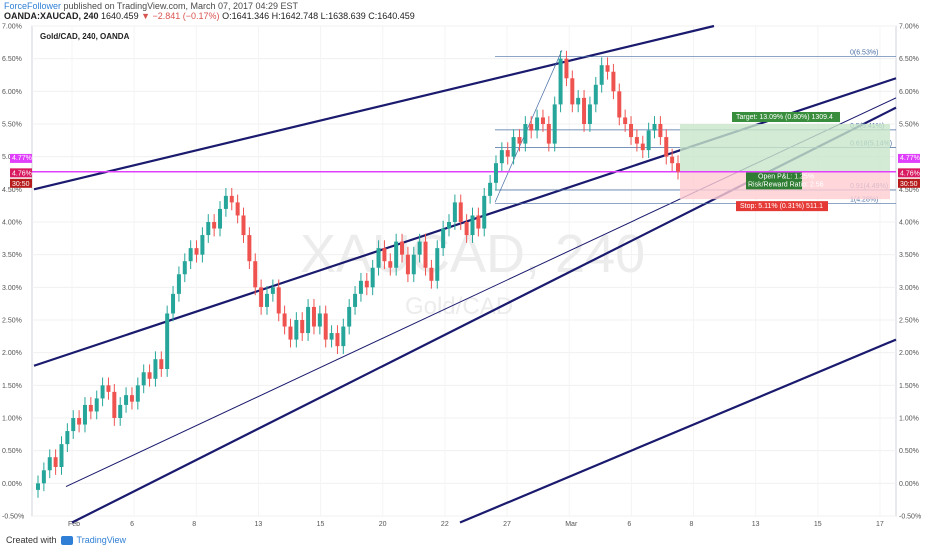 Image resolution: width=932 pixels, height=550 pixels. Describe the element at coordinates (909, 288) in the screenshot. I see `y-tick-label-right: 3.00%` at that location.